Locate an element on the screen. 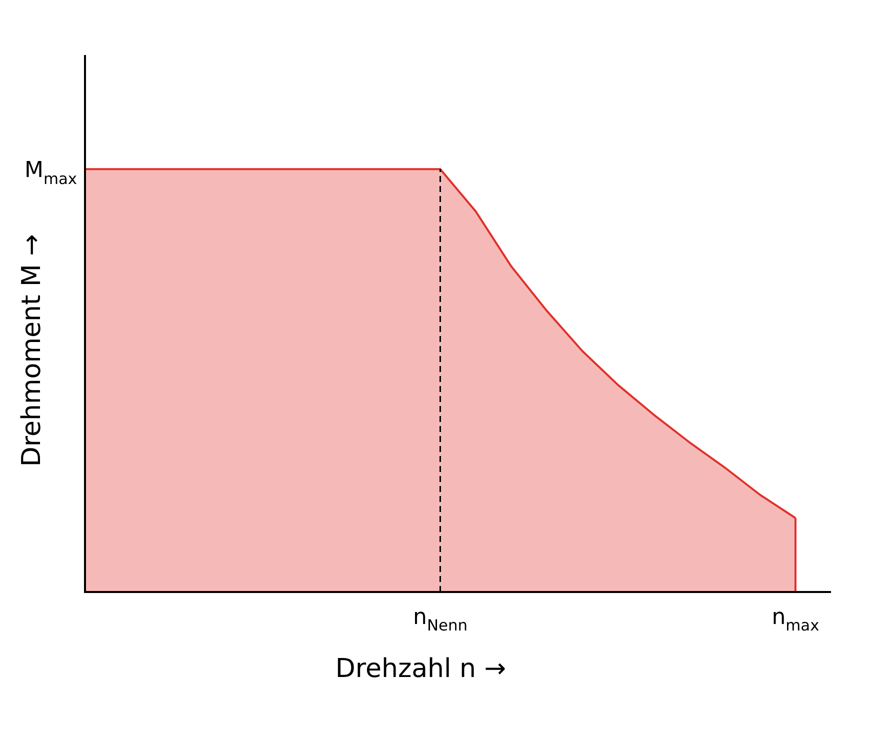 This screenshot has width=883, height=732. y-axis-title: Drehmoment M → is located at coordinates (32, 350).